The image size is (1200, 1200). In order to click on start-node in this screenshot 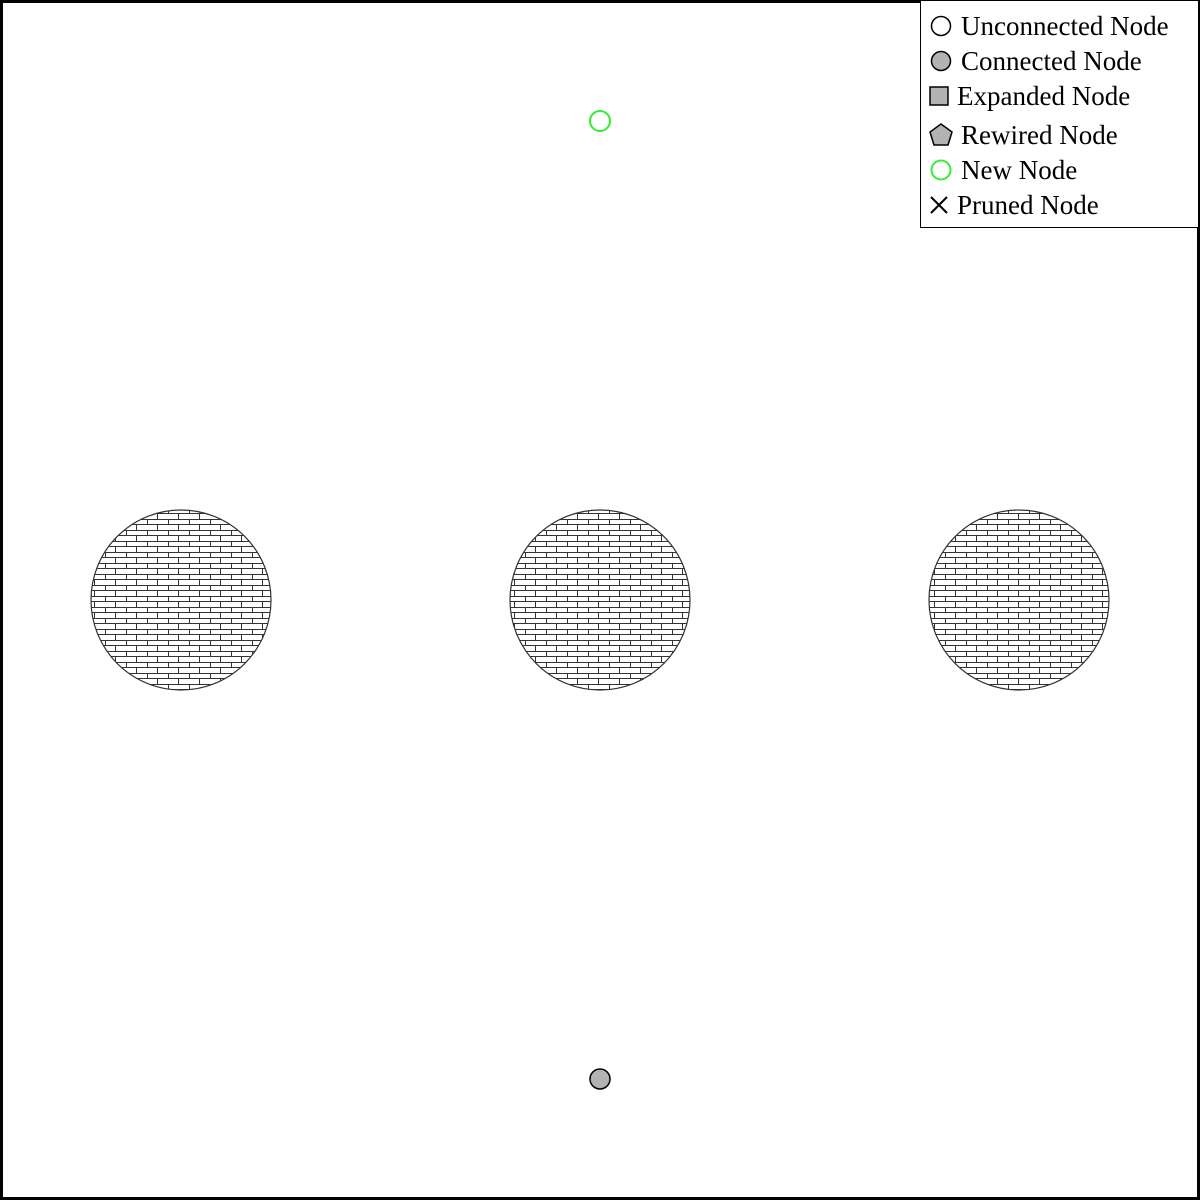, I will do `click(600, 1079)`.